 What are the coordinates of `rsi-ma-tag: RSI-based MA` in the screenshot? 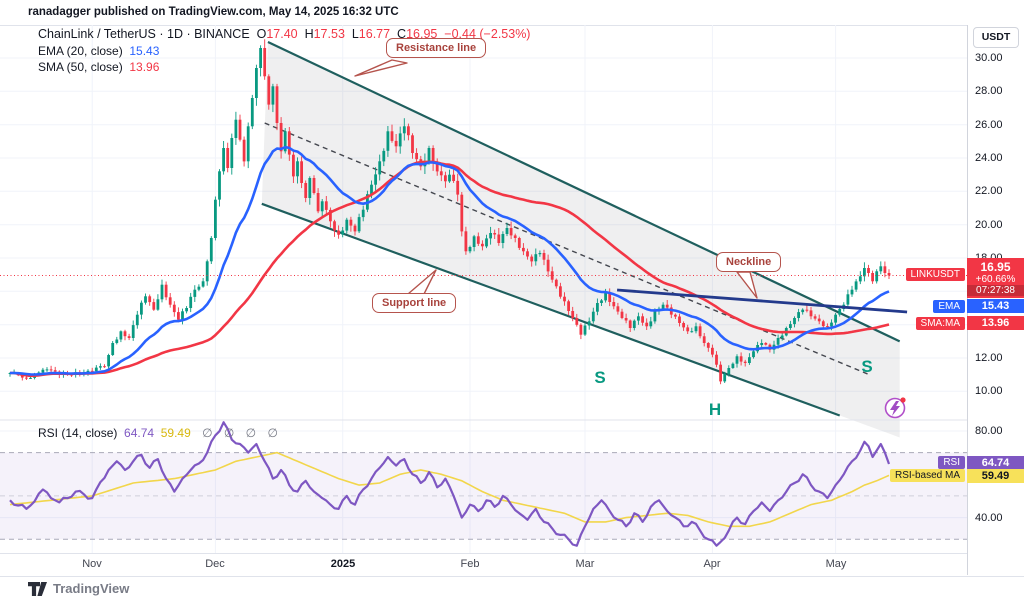 It's located at (927, 476).